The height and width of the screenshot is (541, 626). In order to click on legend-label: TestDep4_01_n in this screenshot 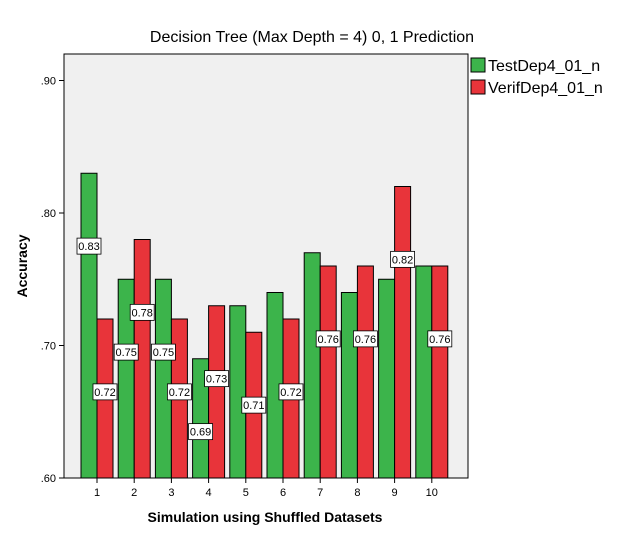, I will do `click(544, 66)`.